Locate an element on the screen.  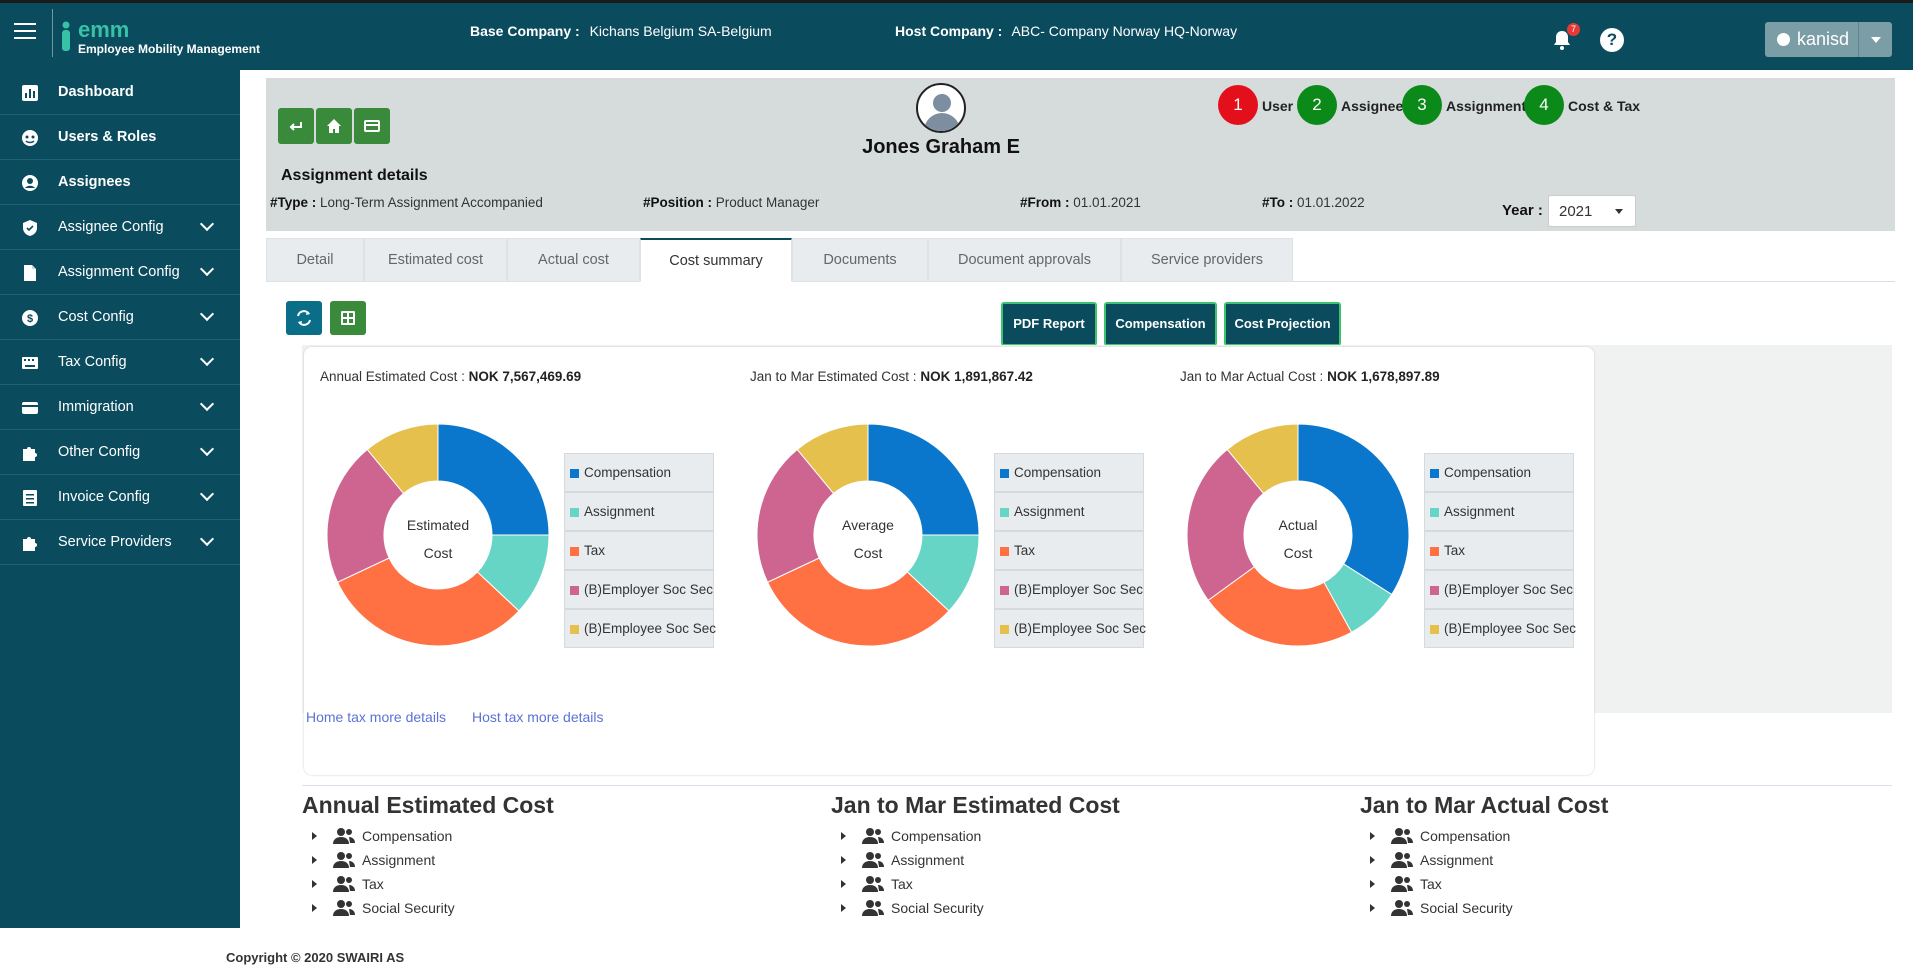
sidebar-item-label: Service Providers is located at coordinates (115, 542).